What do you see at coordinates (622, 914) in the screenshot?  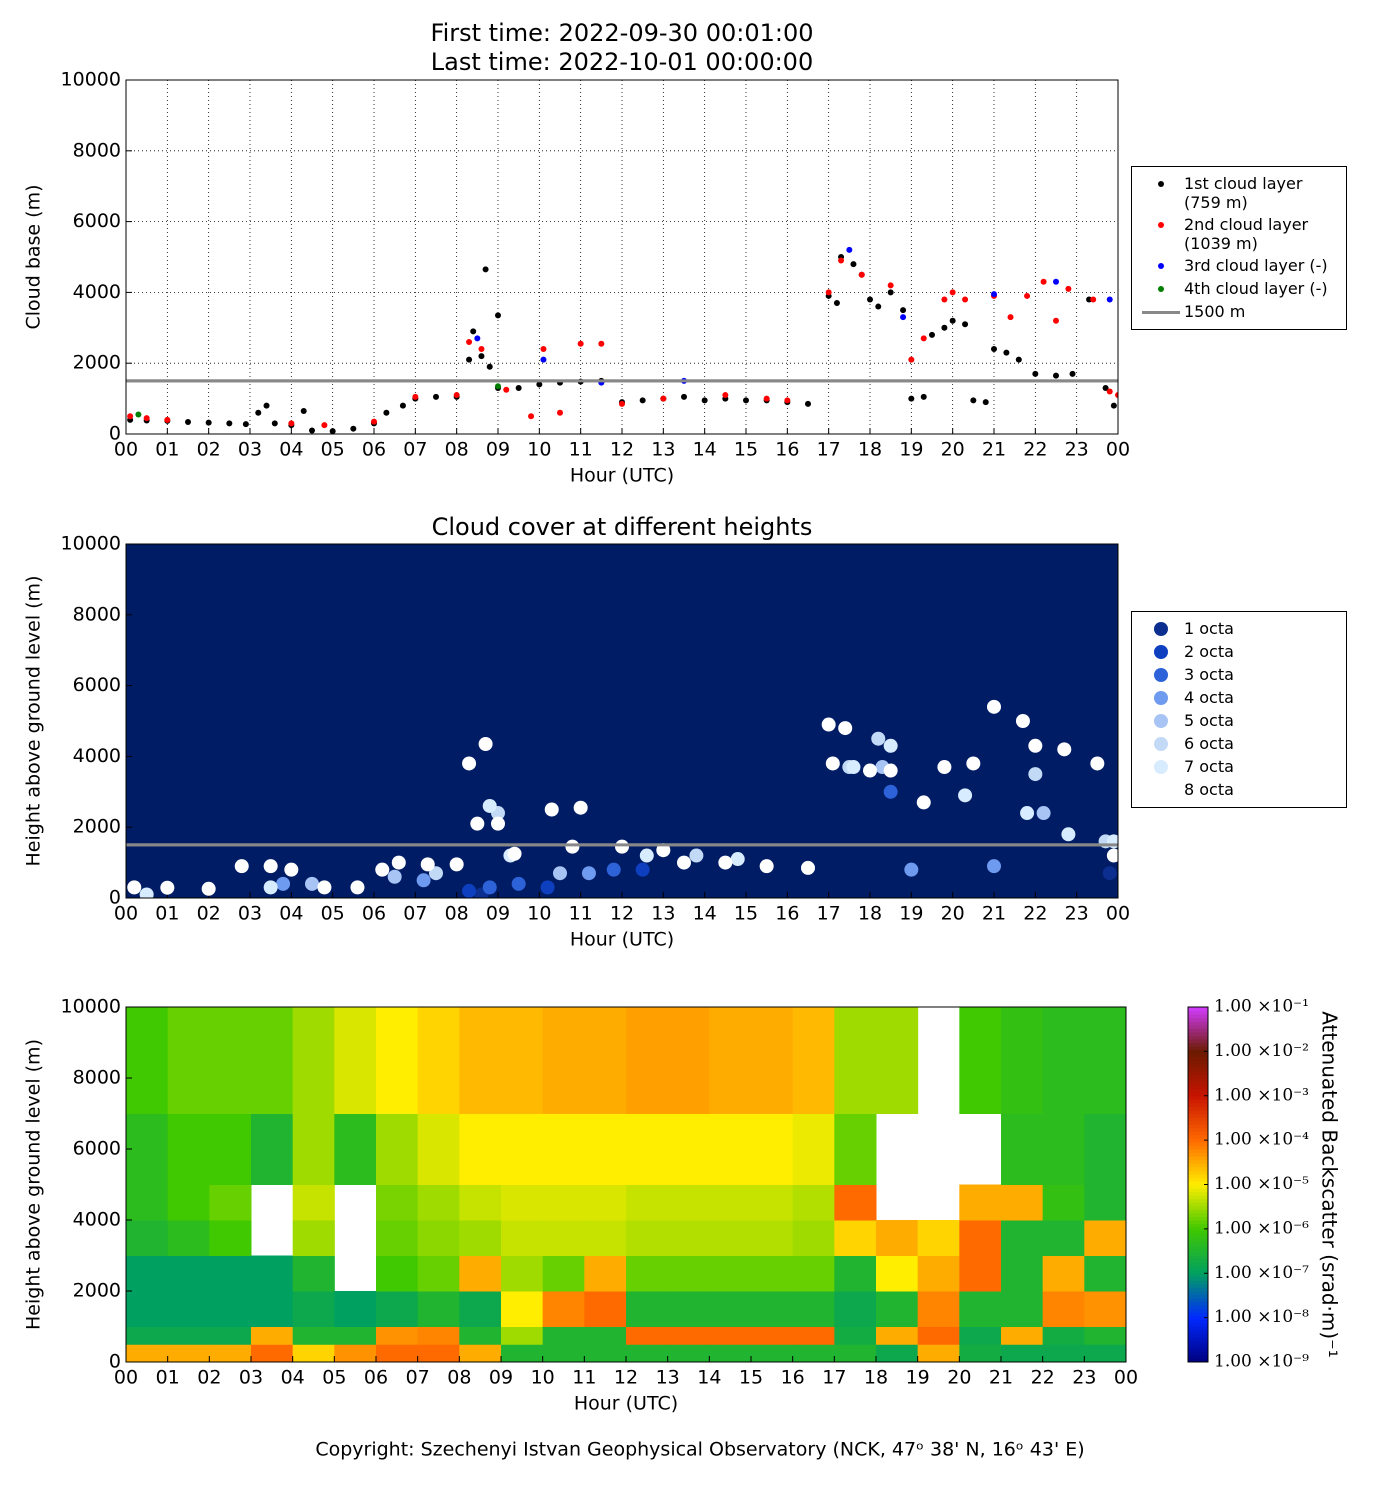 I see `x-tick-label: 12` at bounding box center [622, 914].